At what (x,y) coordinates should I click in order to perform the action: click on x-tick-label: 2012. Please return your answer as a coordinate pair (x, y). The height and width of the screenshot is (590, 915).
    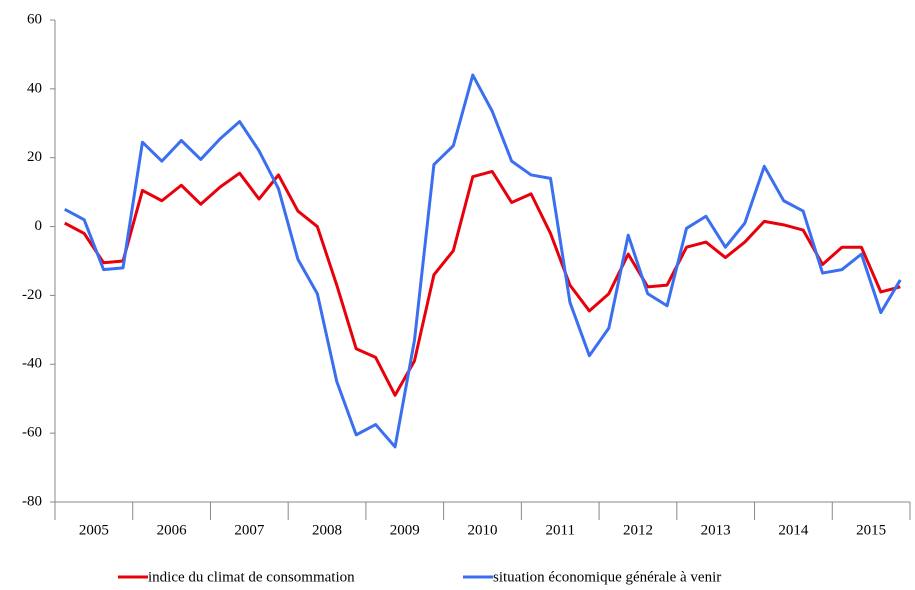
    Looking at the image, I should click on (638, 530).